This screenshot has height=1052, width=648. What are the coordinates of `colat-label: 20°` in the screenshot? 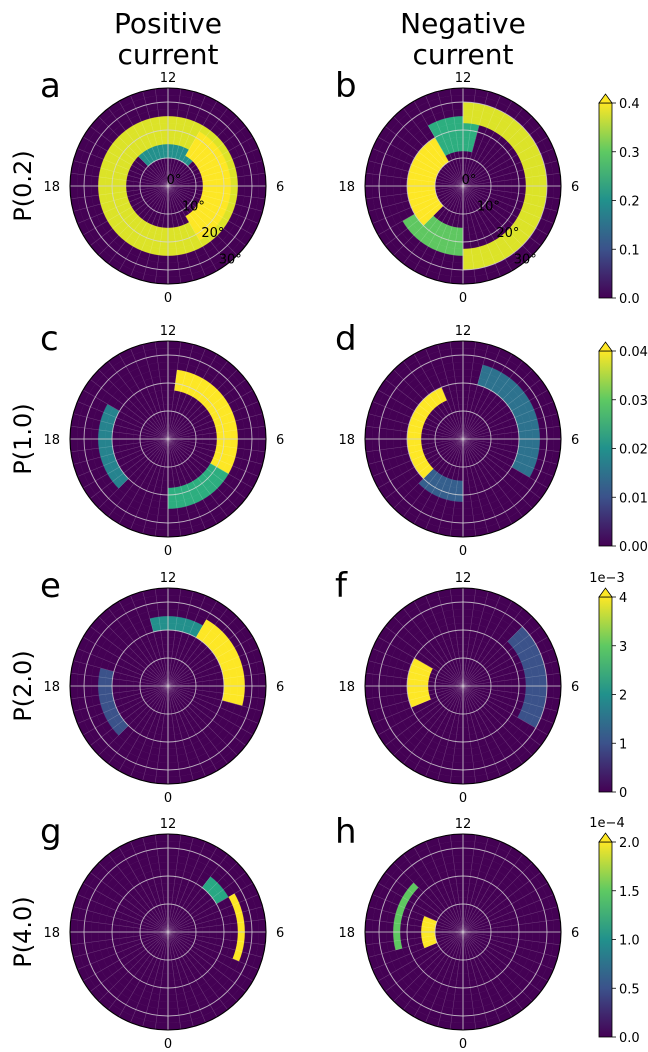 It's located at (212, 233).